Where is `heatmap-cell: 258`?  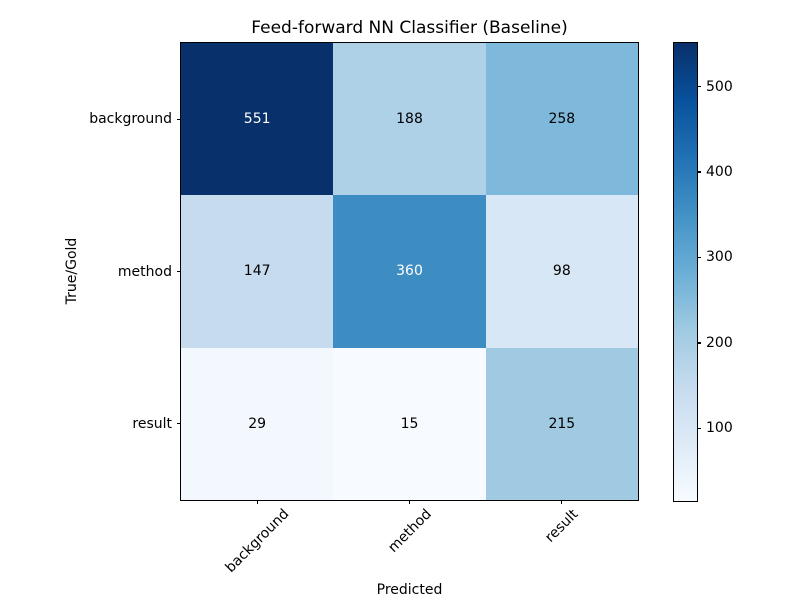
heatmap-cell: 258 is located at coordinates (561, 119).